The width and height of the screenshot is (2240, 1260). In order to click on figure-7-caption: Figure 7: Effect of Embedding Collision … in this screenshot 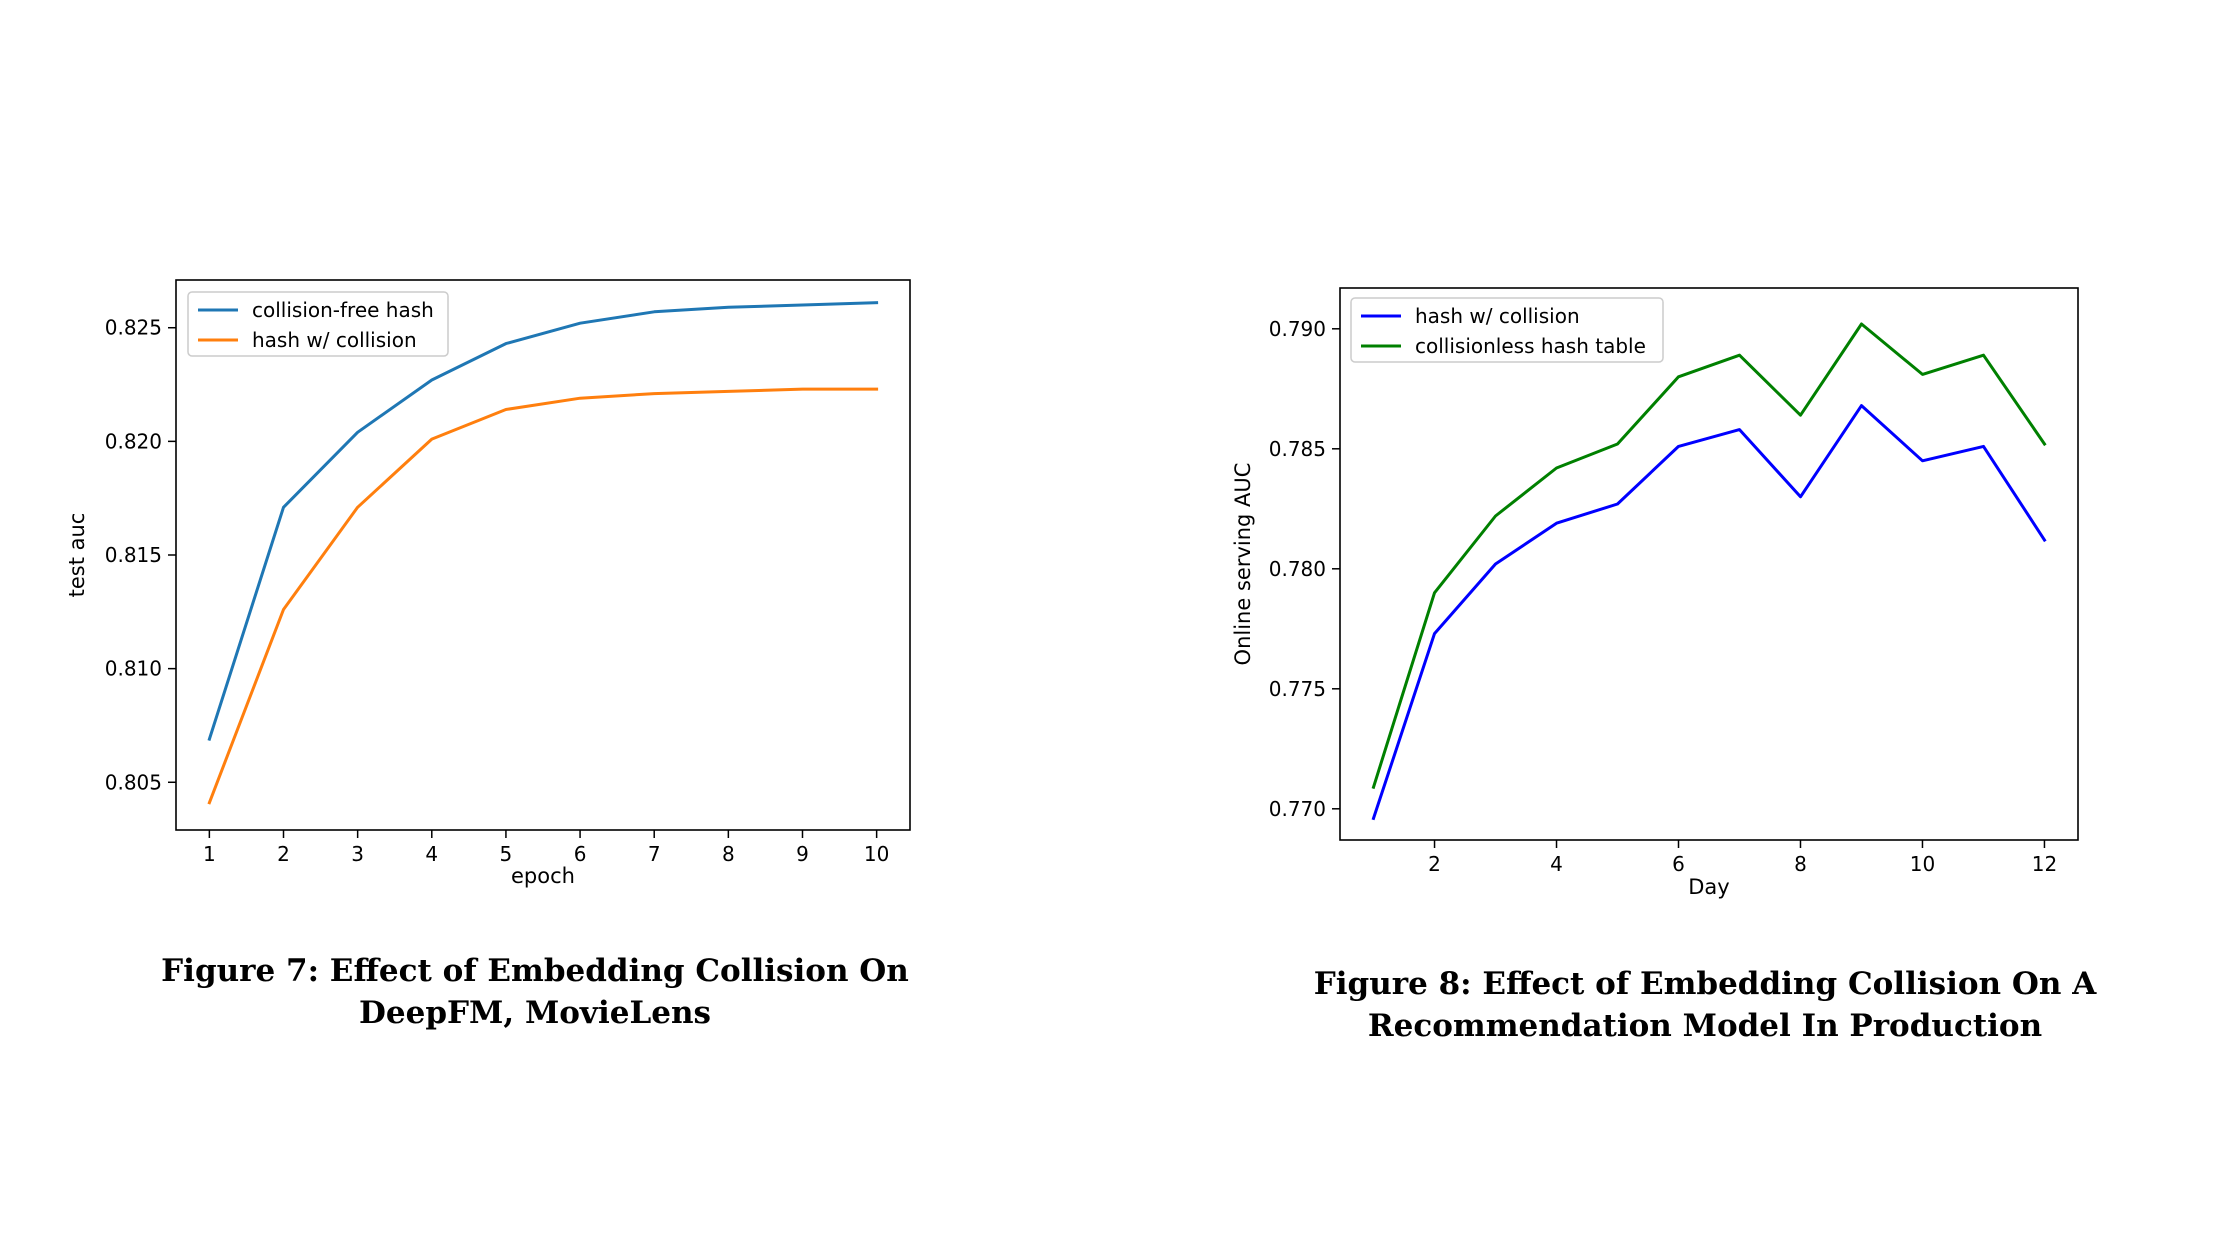, I will do `click(535, 992)`.